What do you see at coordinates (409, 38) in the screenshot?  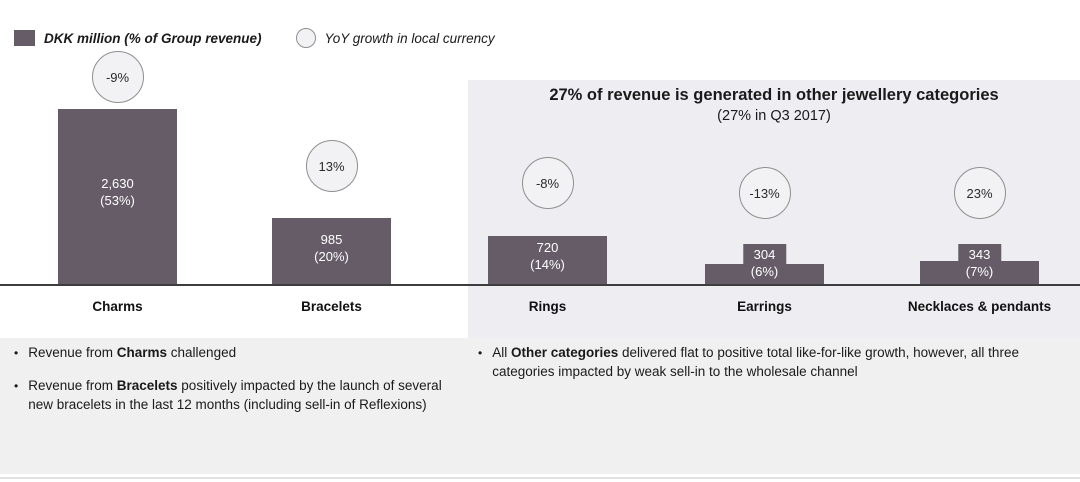 I see `legend-circle-label: YoY growth in local currency` at bounding box center [409, 38].